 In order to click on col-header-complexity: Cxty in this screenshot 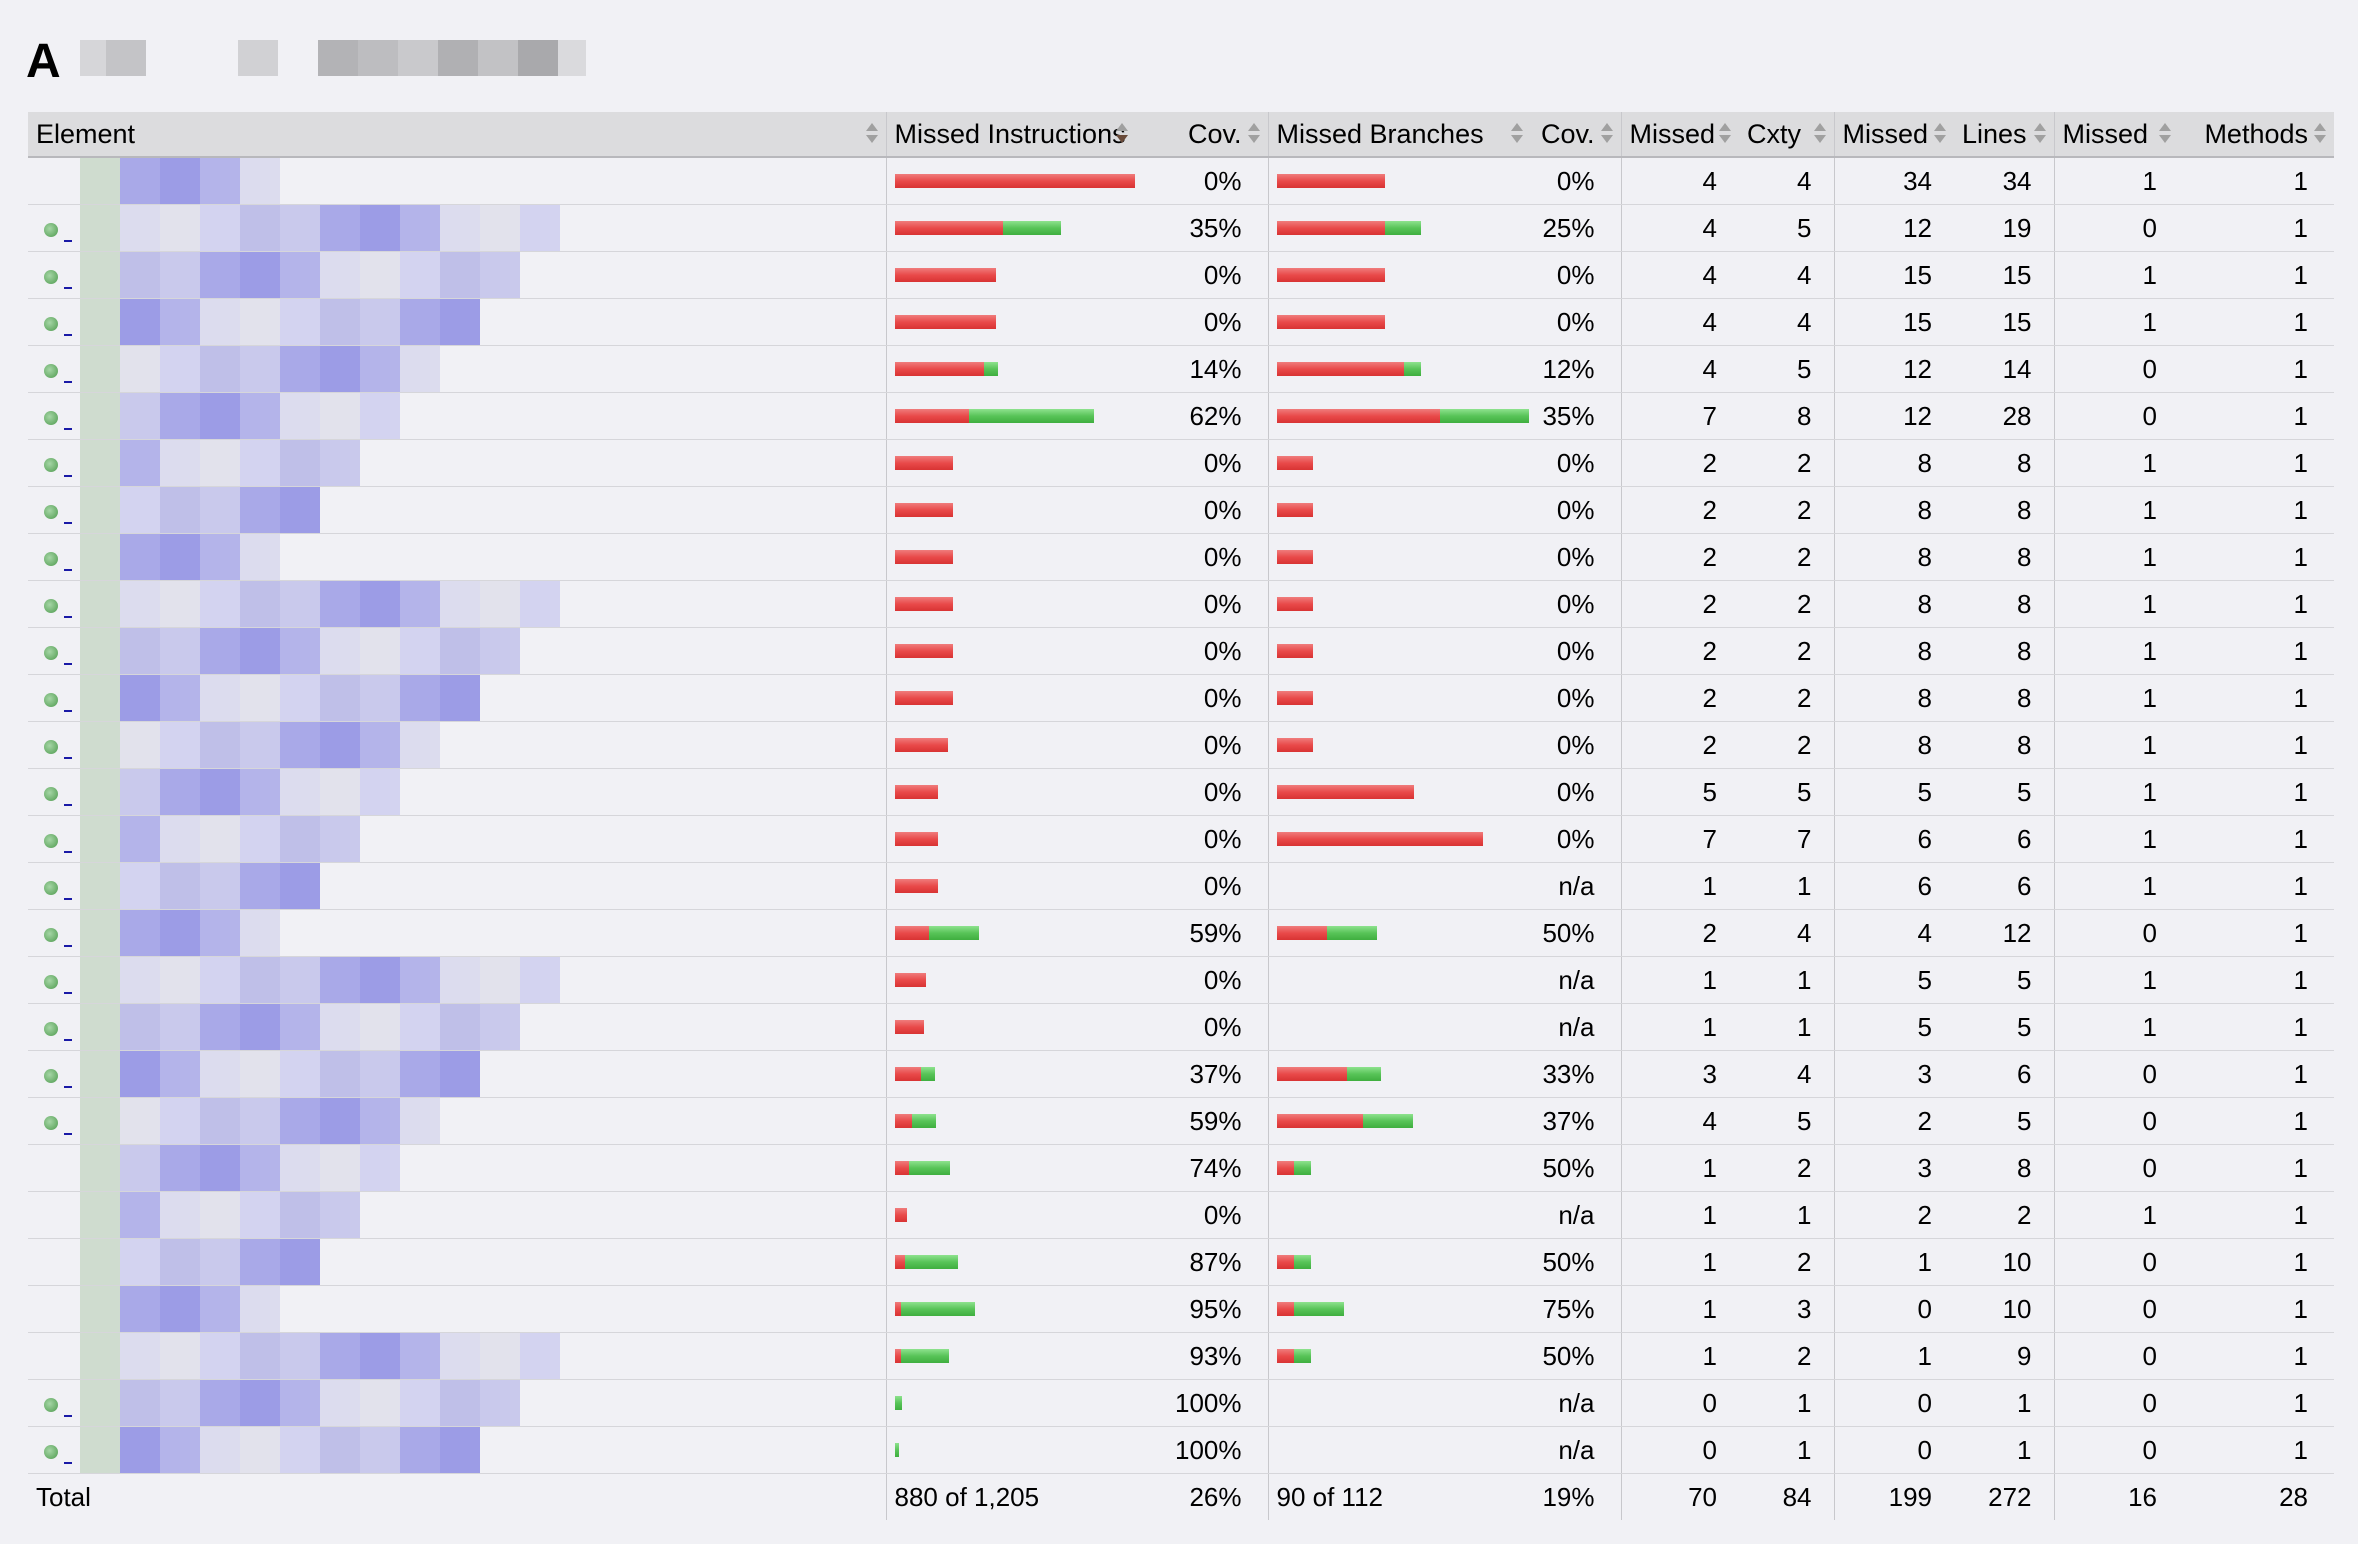, I will do `click(1786, 135)`.